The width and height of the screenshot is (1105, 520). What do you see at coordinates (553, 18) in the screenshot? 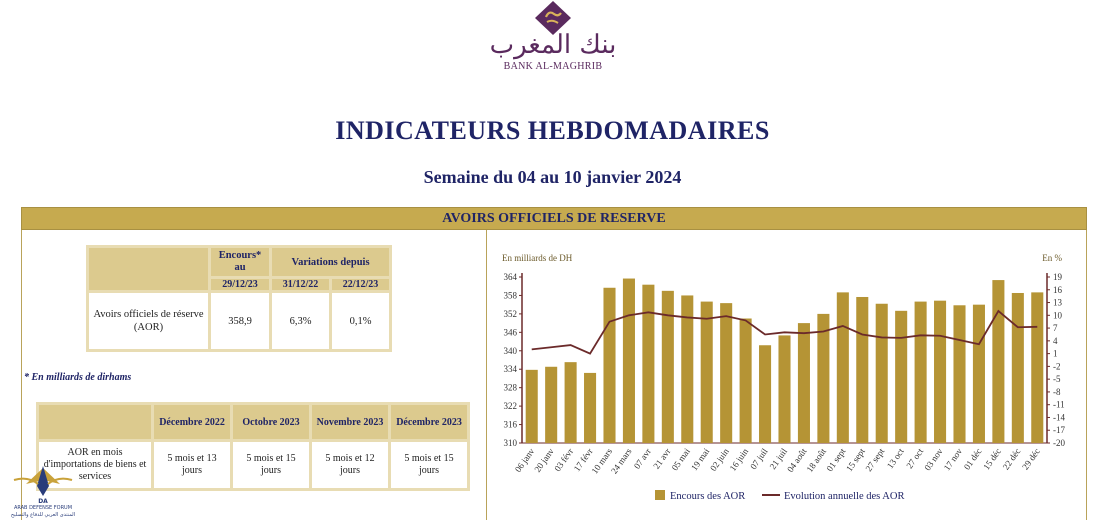
I see `logo-emblem-icon` at bounding box center [553, 18].